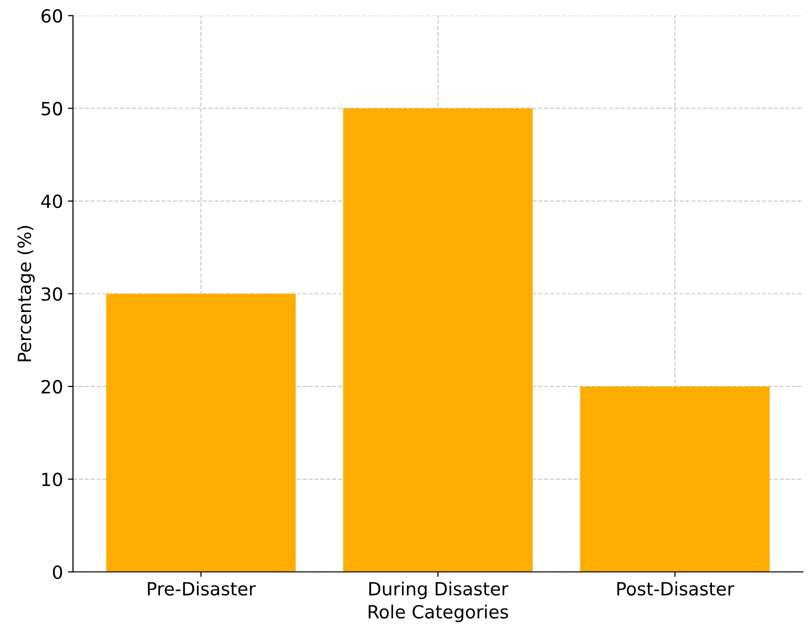 Image resolution: width=811 pixels, height=625 pixels. I want to click on x-axis-title: Role Categories, so click(438, 613).